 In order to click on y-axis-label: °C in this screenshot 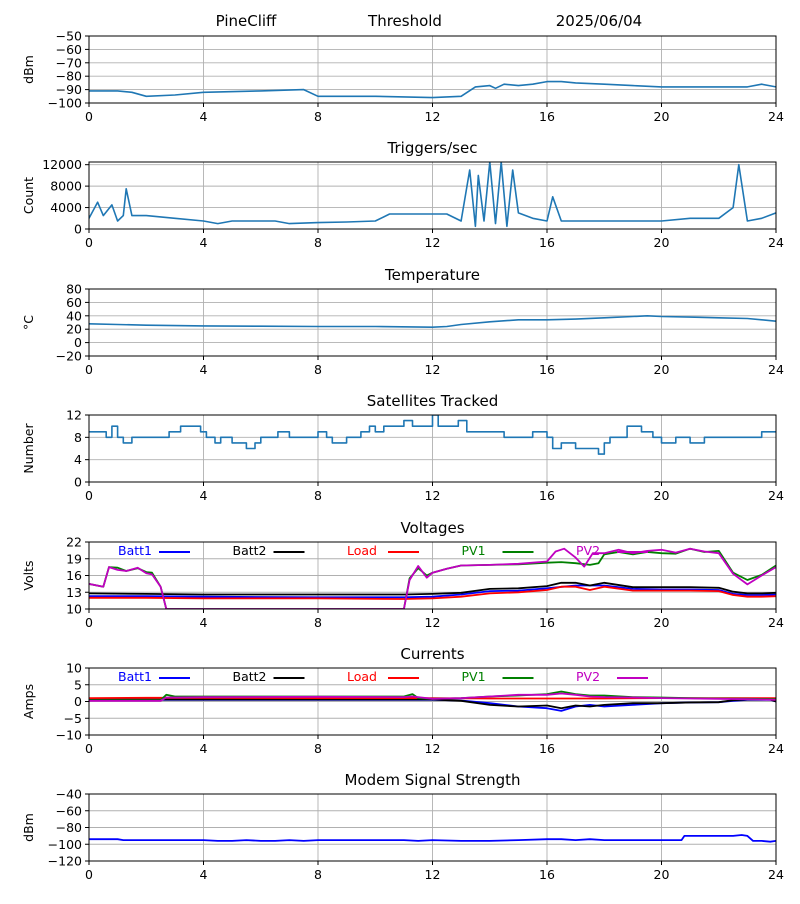, I will do `click(28, 322)`.